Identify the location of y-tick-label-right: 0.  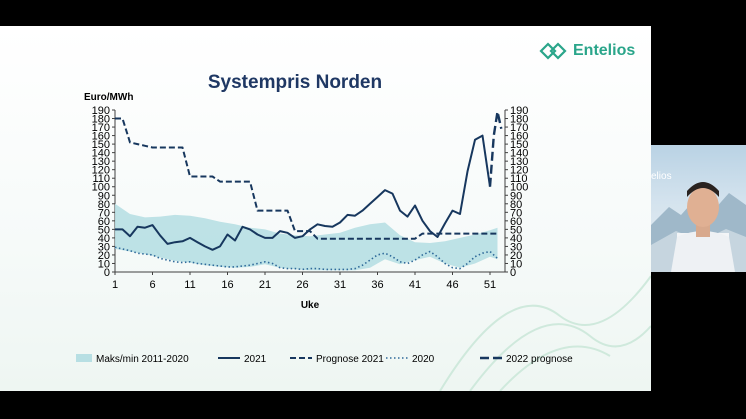
(513, 273).